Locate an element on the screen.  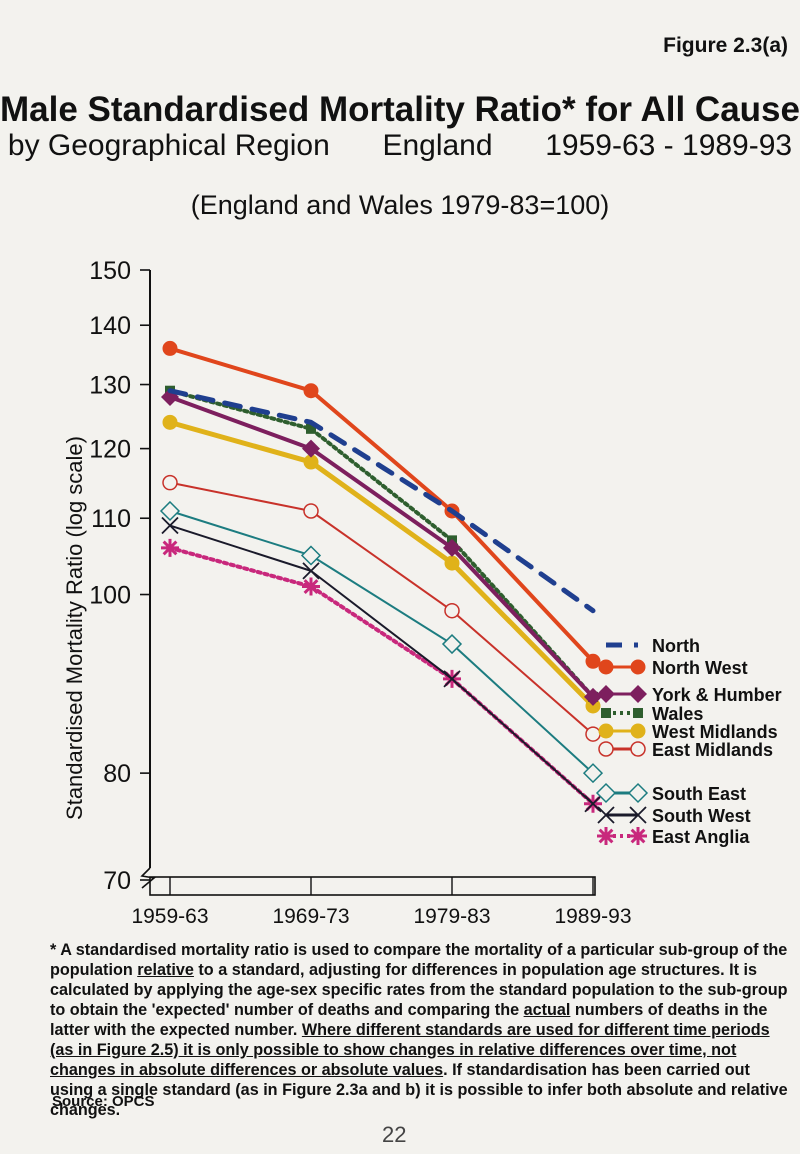
series-line-south-east is located at coordinates (381, 642).